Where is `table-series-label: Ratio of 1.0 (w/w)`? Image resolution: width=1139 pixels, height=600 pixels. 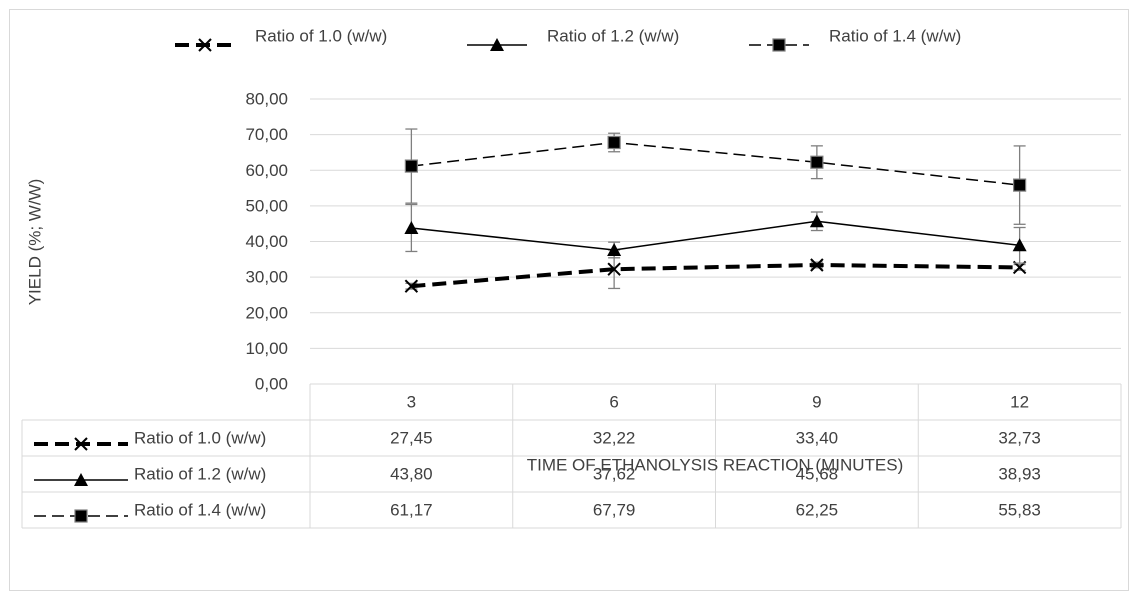 table-series-label: Ratio of 1.0 (w/w) is located at coordinates (200, 438).